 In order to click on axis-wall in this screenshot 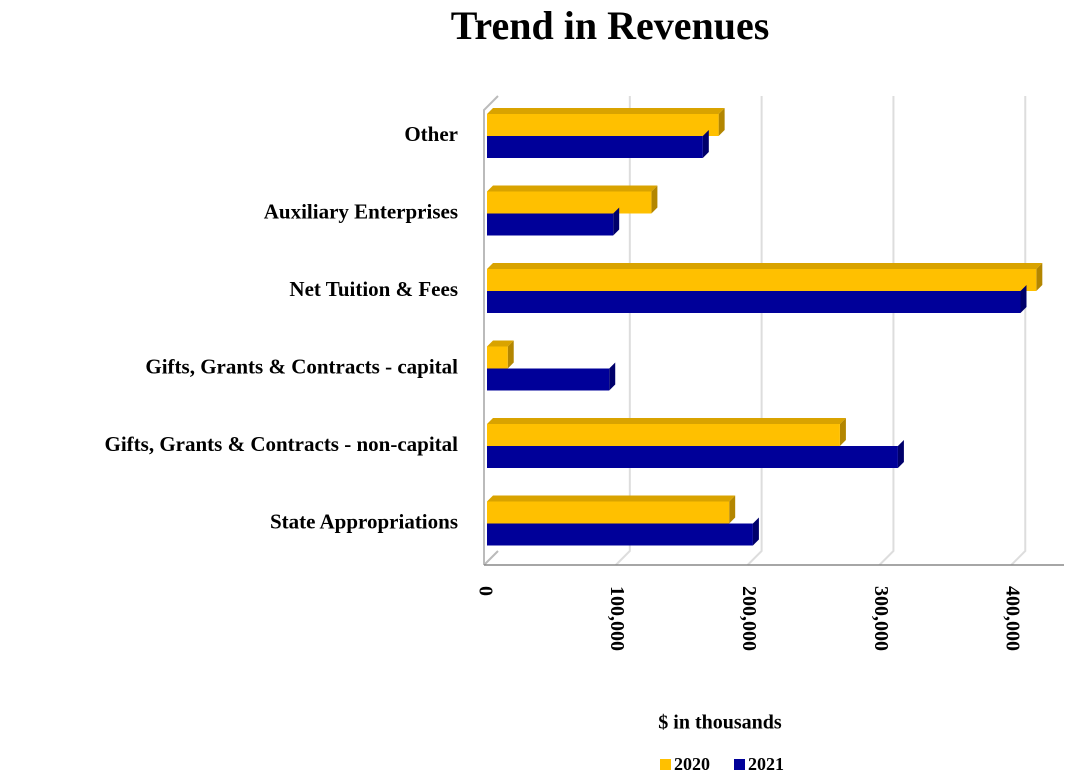, I will do `click(491, 330)`.